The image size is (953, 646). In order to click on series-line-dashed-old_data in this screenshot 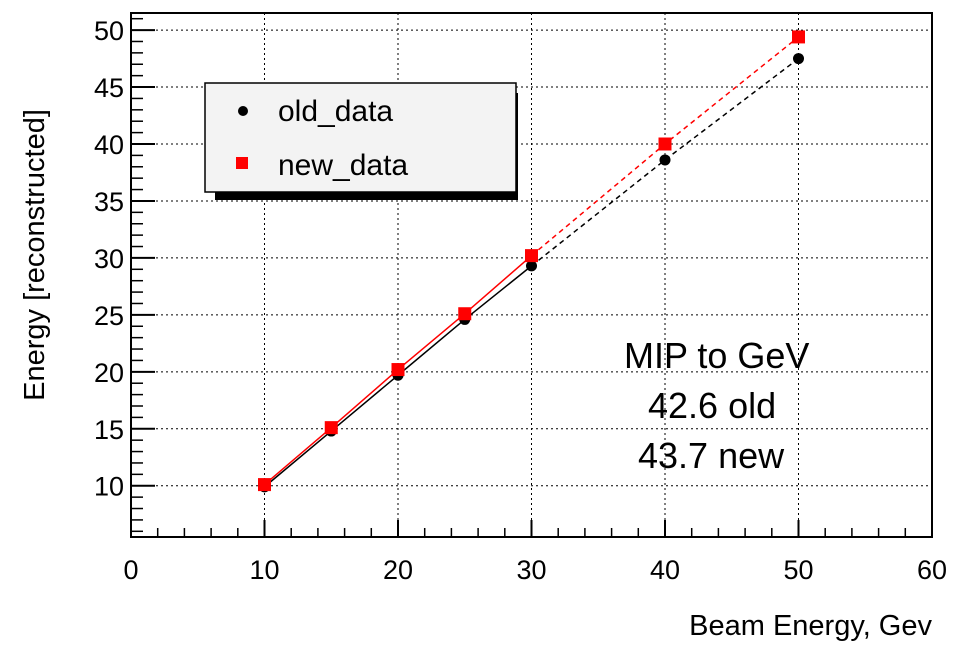, I will do `click(665, 162)`.